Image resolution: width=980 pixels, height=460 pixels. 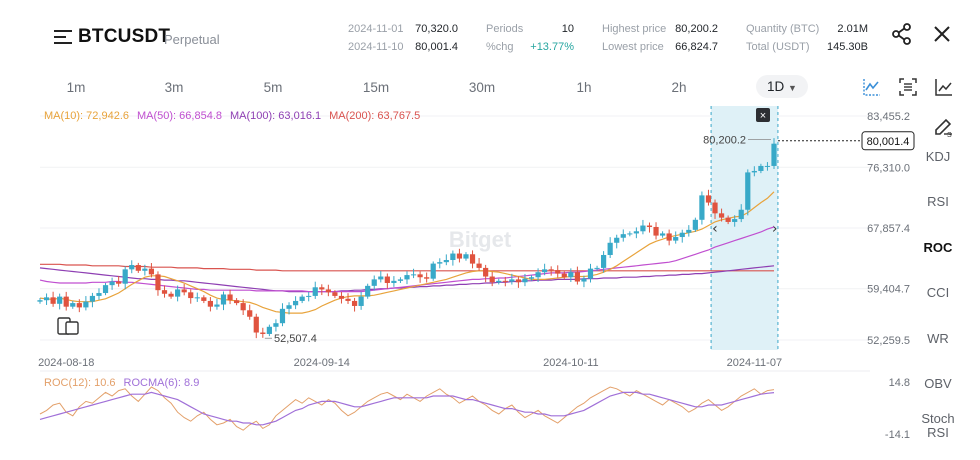 What do you see at coordinates (407, 267) in the screenshot?
I see `ma200-line` at bounding box center [407, 267].